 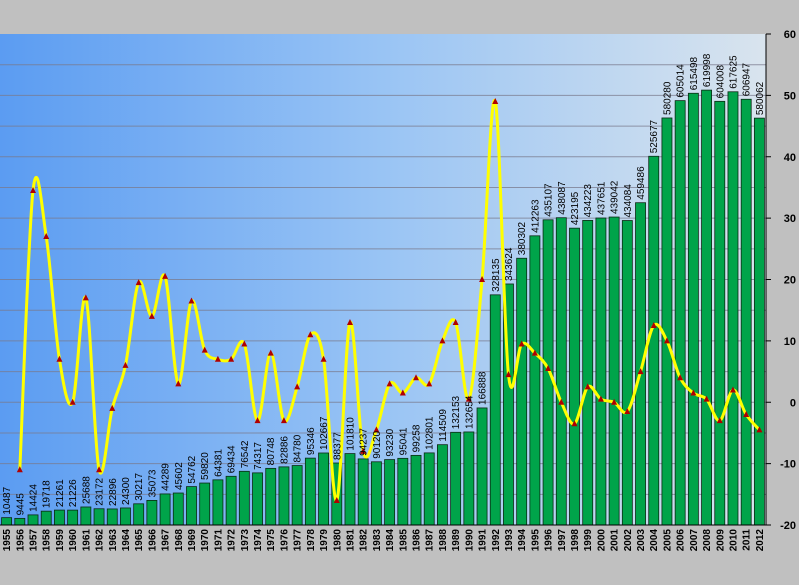 What do you see at coordinates (600, 398) in the screenshot?
I see `line-marker-2000` at bounding box center [600, 398].